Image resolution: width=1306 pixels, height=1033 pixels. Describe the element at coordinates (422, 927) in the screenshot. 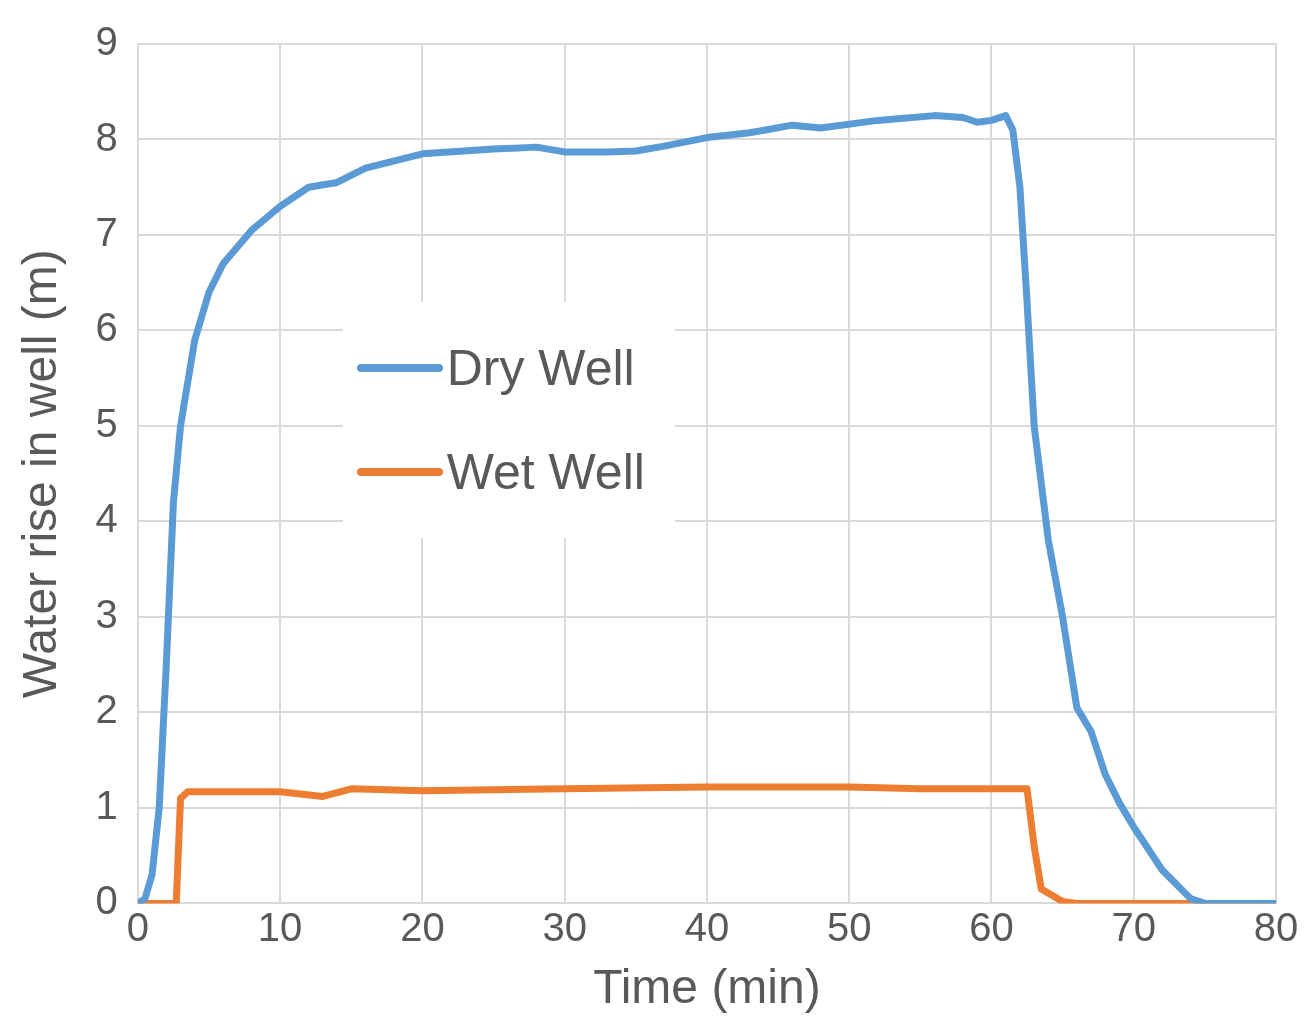

I see `x-tick-label: 20` at that location.